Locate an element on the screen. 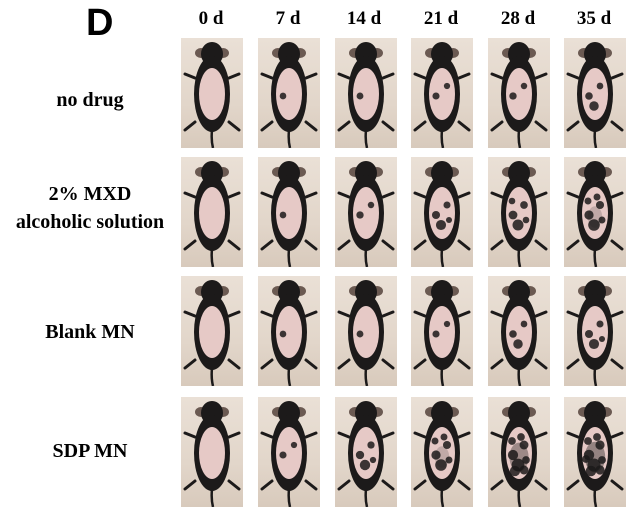  row-label-line: SDP MN is located at coordinates (90, 451).